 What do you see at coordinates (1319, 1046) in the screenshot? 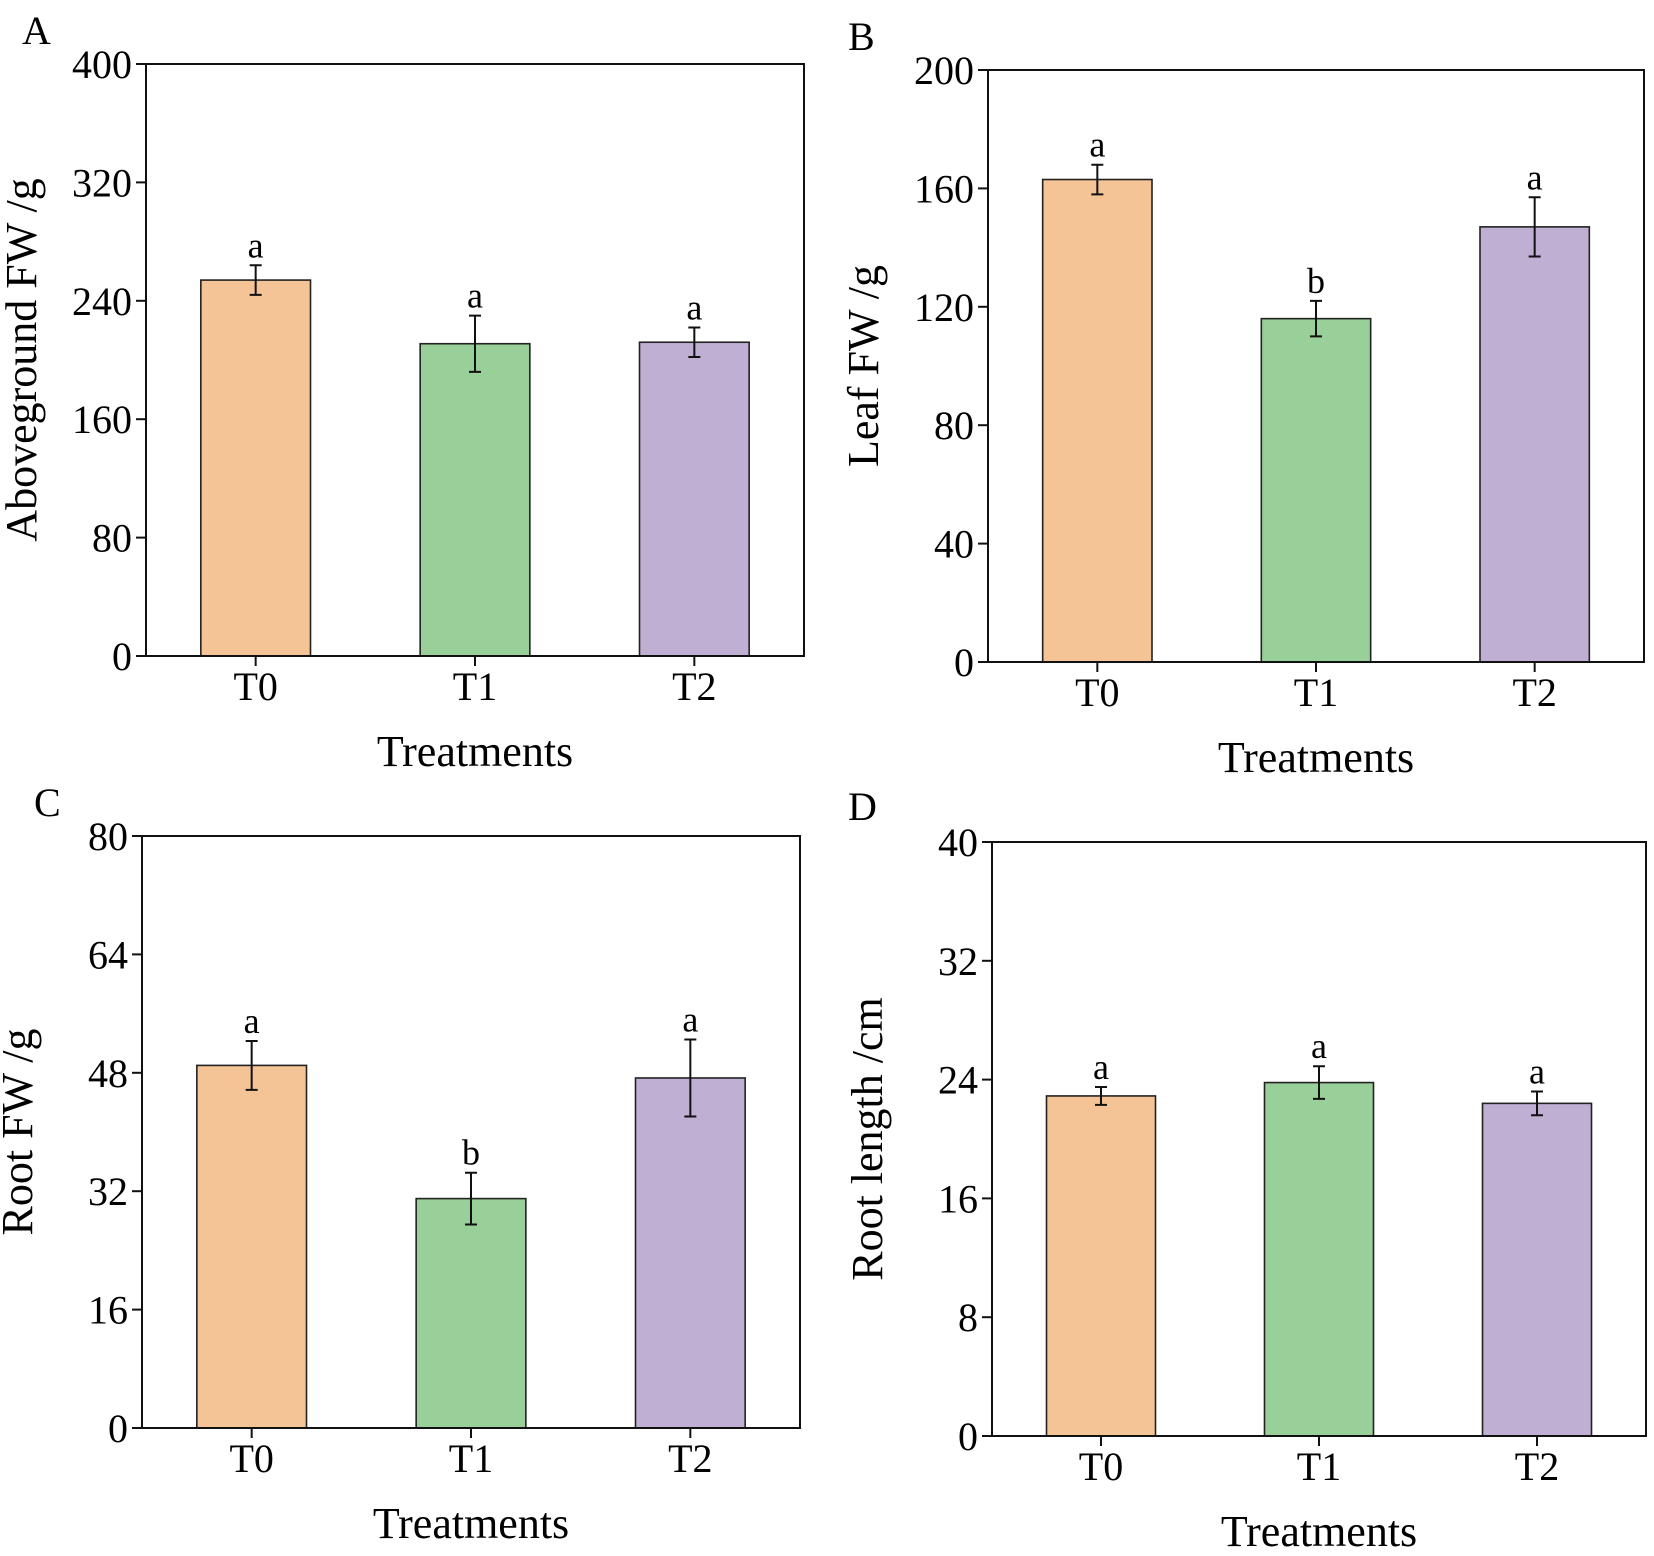
I see `panel-d-sig-t1: a` at bounding box center [1319, 1046].